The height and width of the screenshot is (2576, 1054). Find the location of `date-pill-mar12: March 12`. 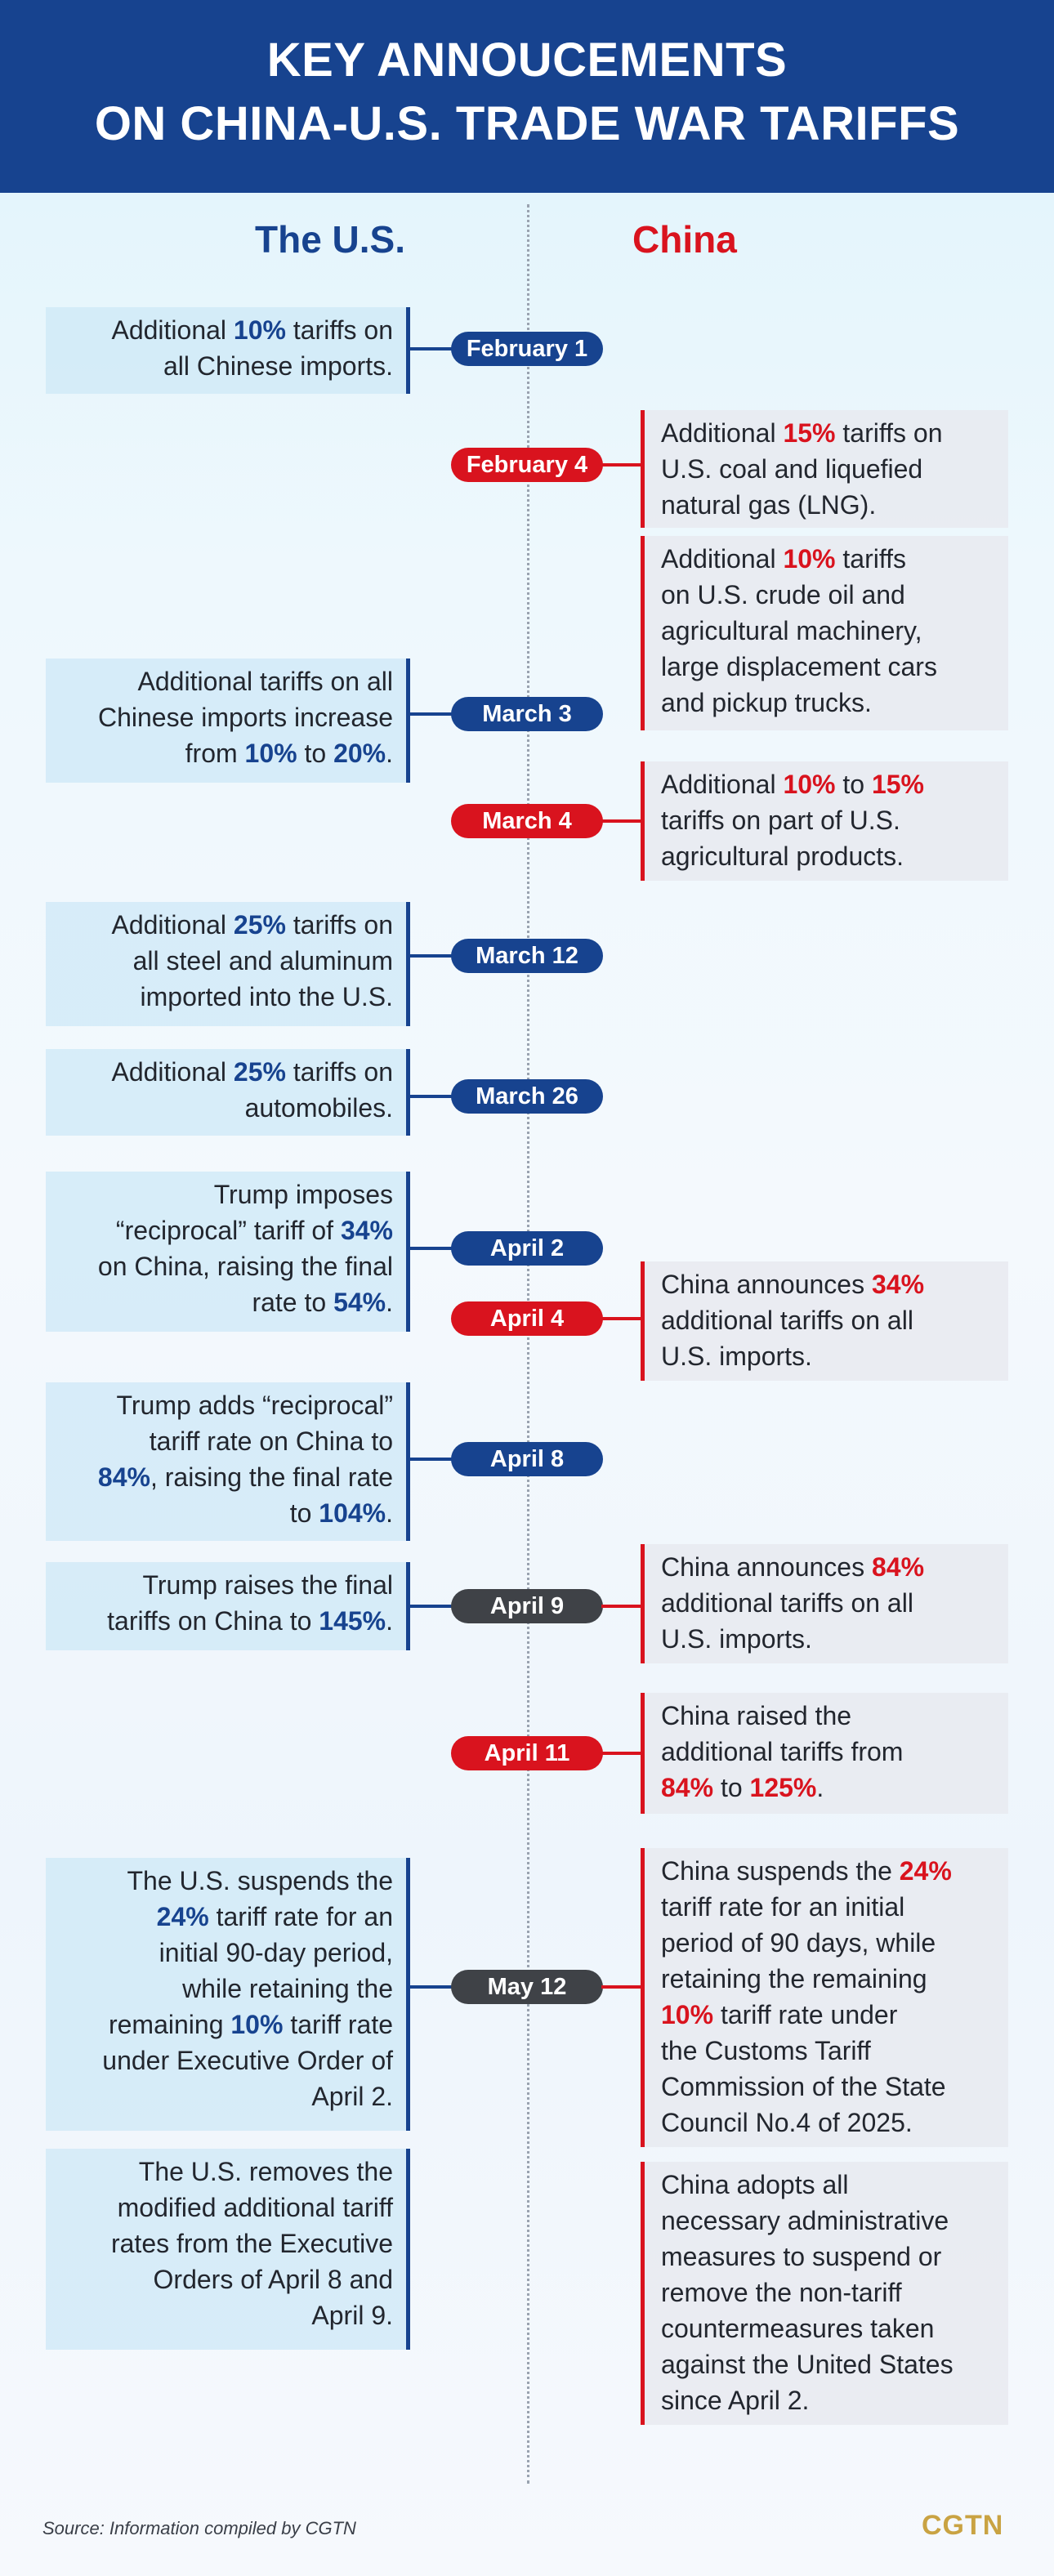

date-pill-mar12: March 12 is located at coordinates (527, 956).